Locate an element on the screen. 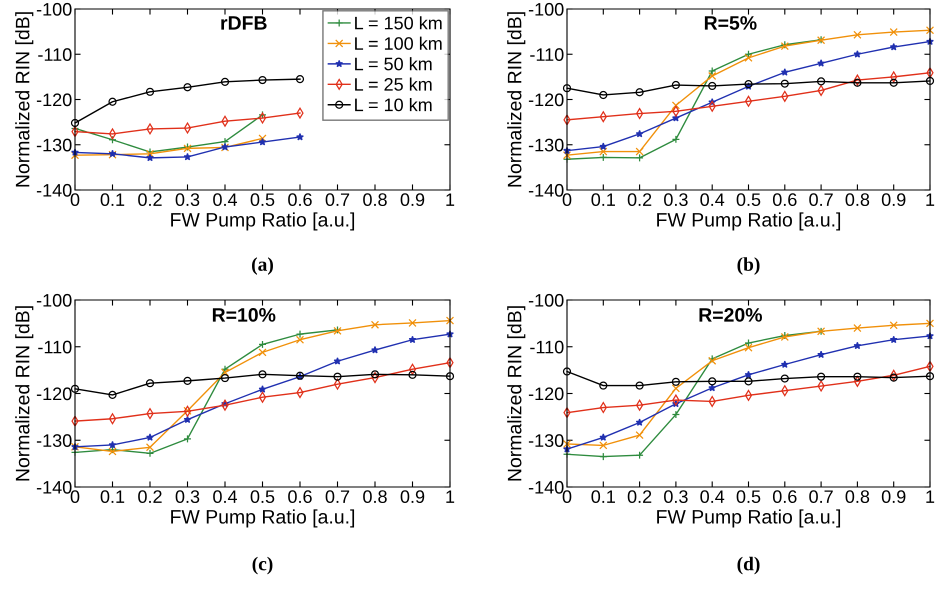  text: (b) is located at coordinates (748, 266).